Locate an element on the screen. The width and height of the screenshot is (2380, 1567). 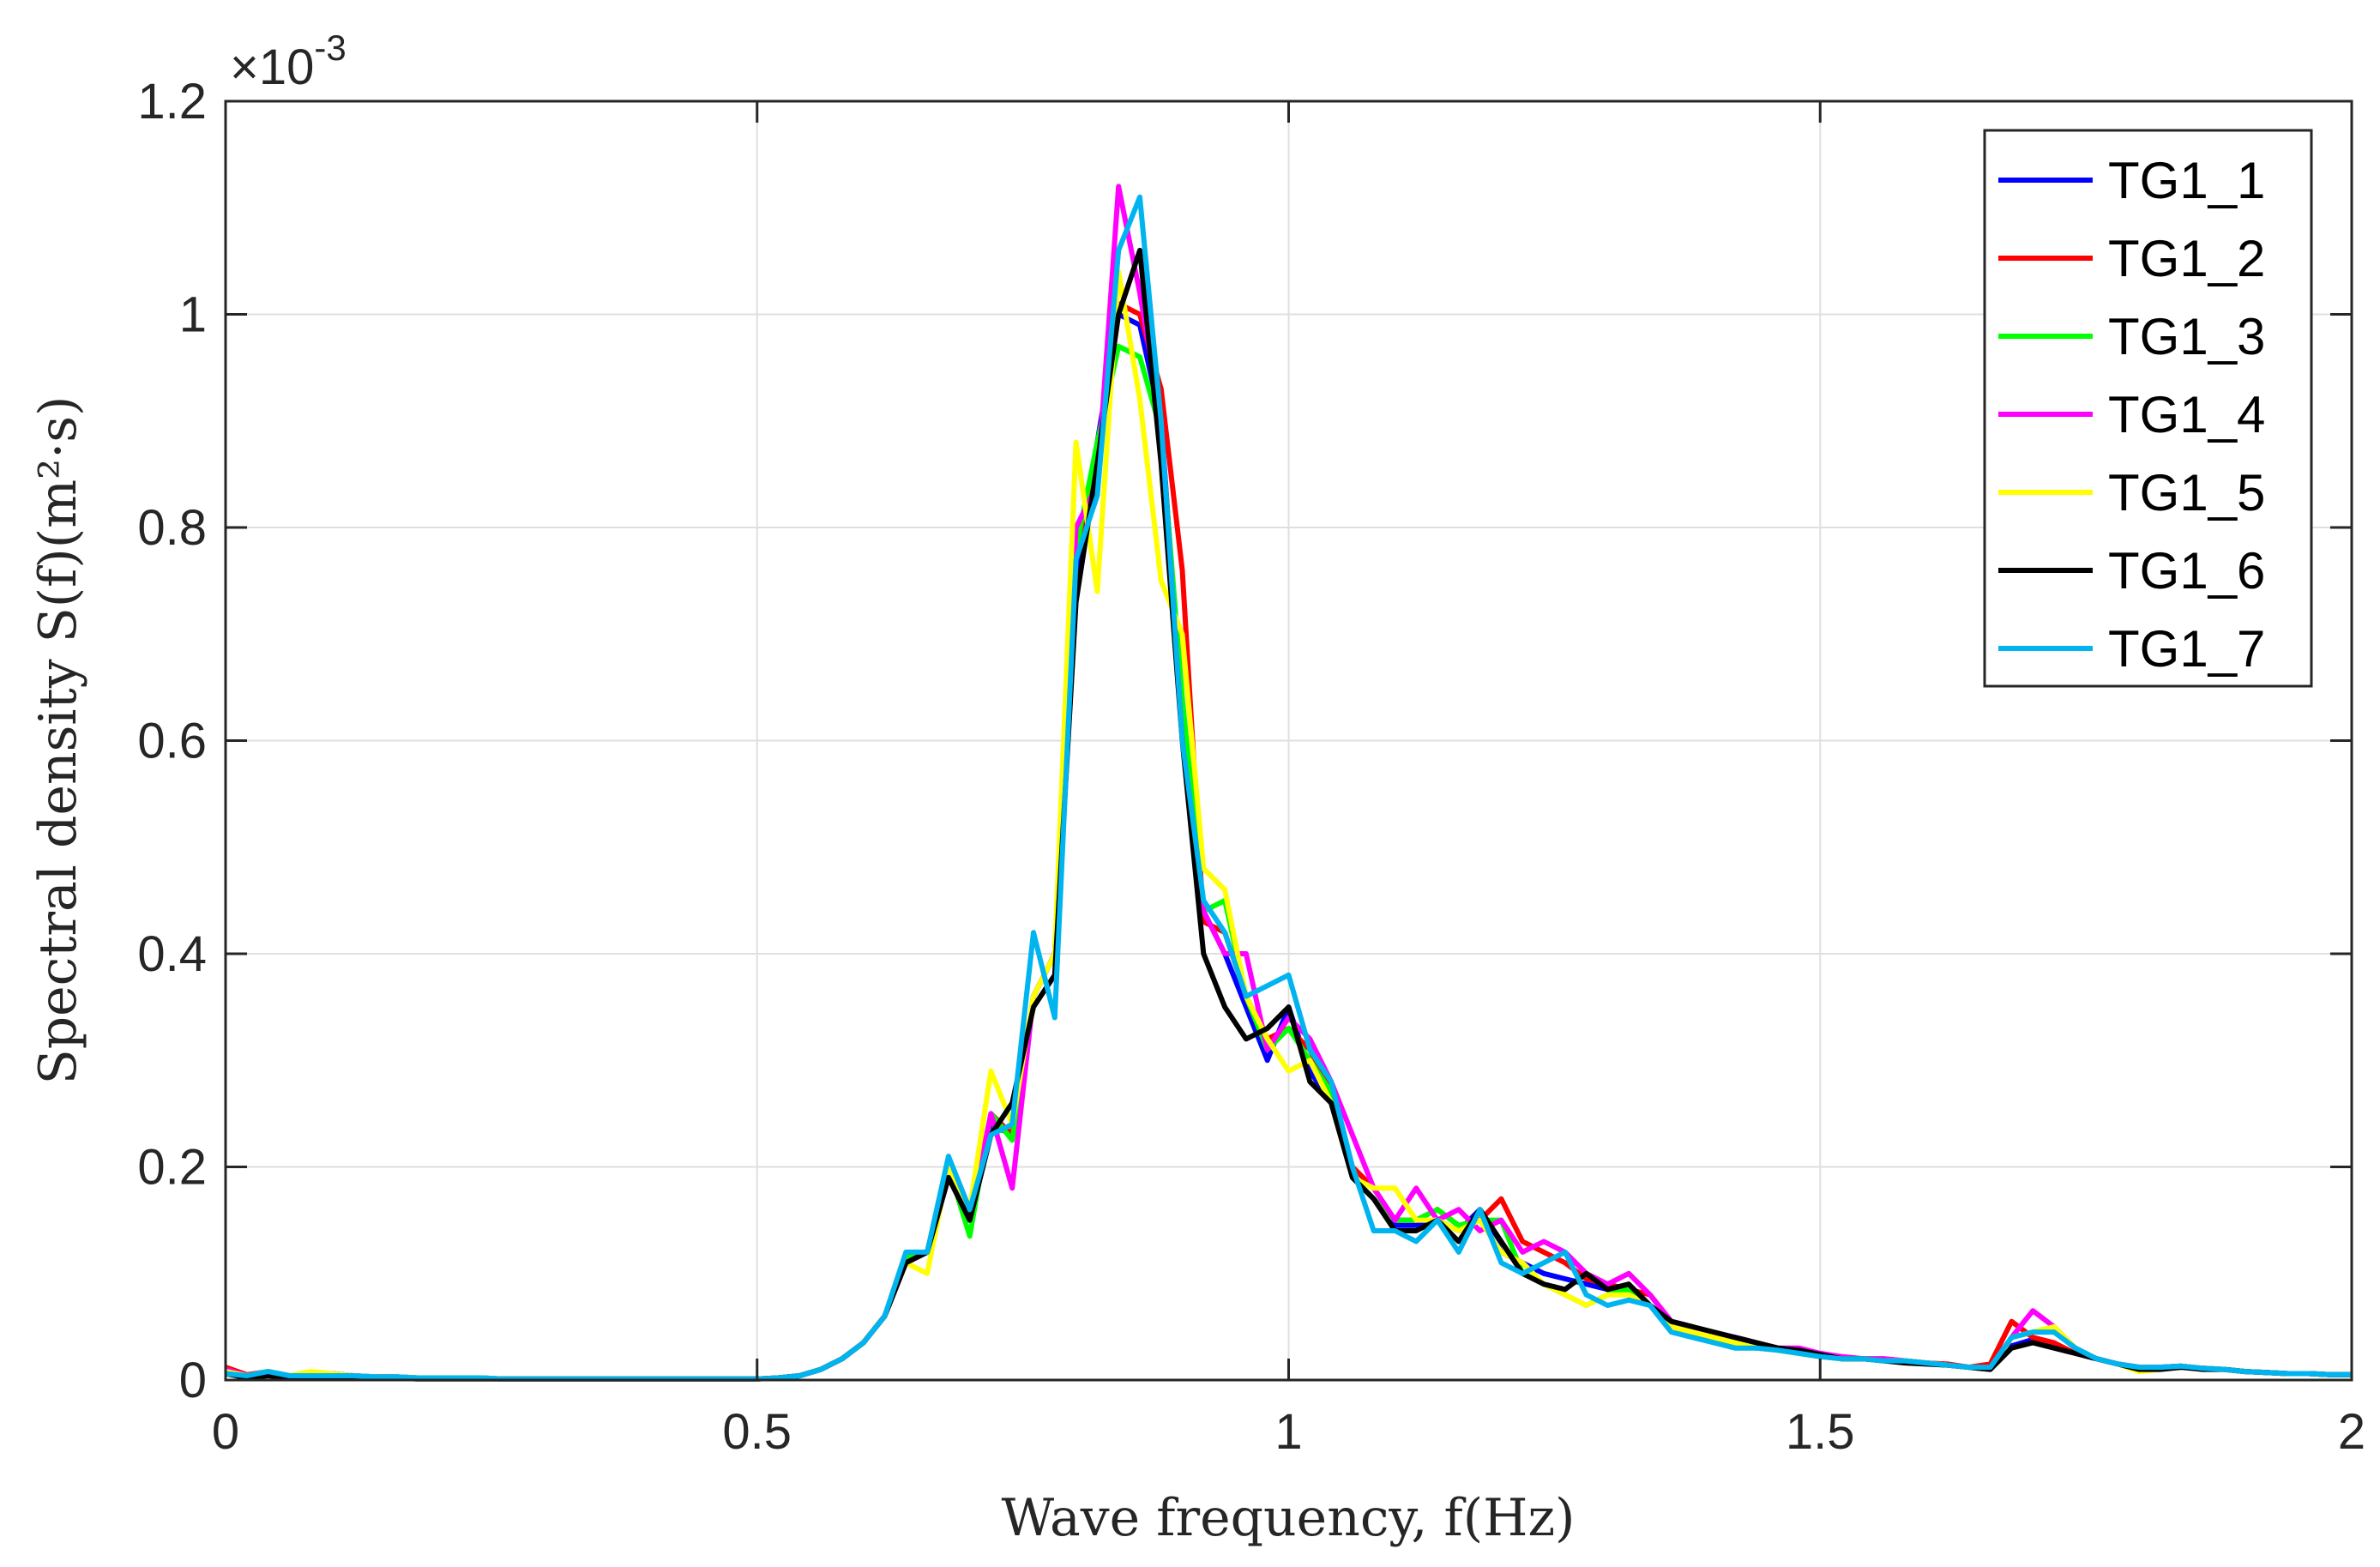
y-exponent-label: ×10⁻³ is located at coordinates (288, 61).